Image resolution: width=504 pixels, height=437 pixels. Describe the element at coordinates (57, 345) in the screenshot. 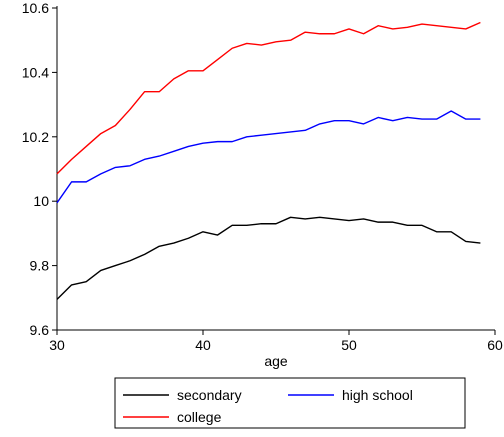

I see `x-tick-label: 30` at that location.